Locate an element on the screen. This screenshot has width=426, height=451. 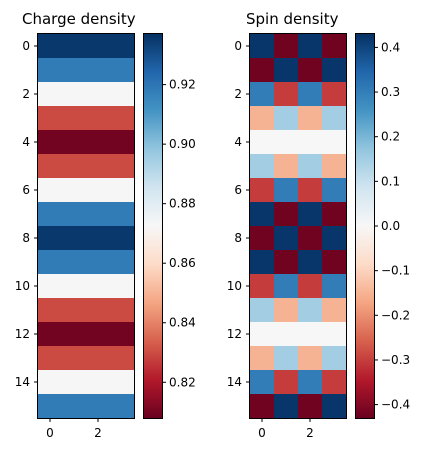
colorbar-tick-label: 0.0 is located at coordinates (390, 226).